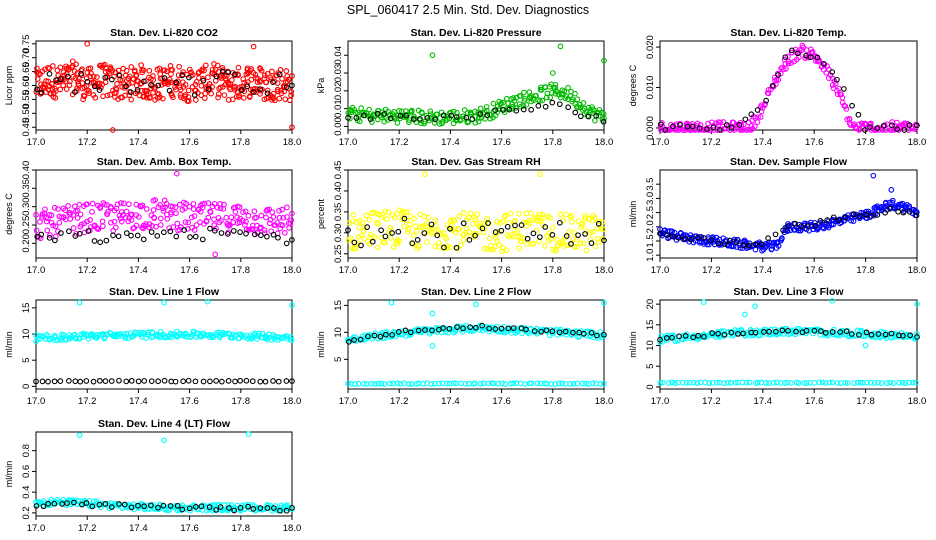 The image size is (936, 540). I want to click on y-tick-label: 0.65, so click(26, 71).